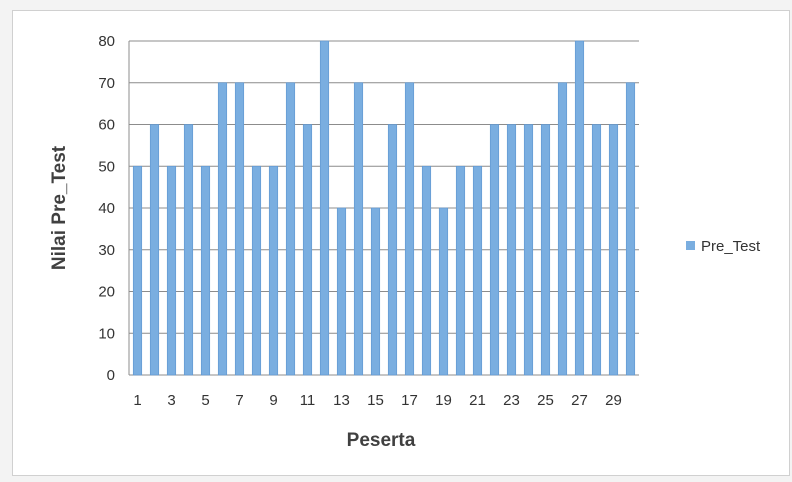 This screenshot has width=792, height=482. Describe the element at coordinates (477, 400) in the screenshot. I see `x-tick-label: 21` at that location.